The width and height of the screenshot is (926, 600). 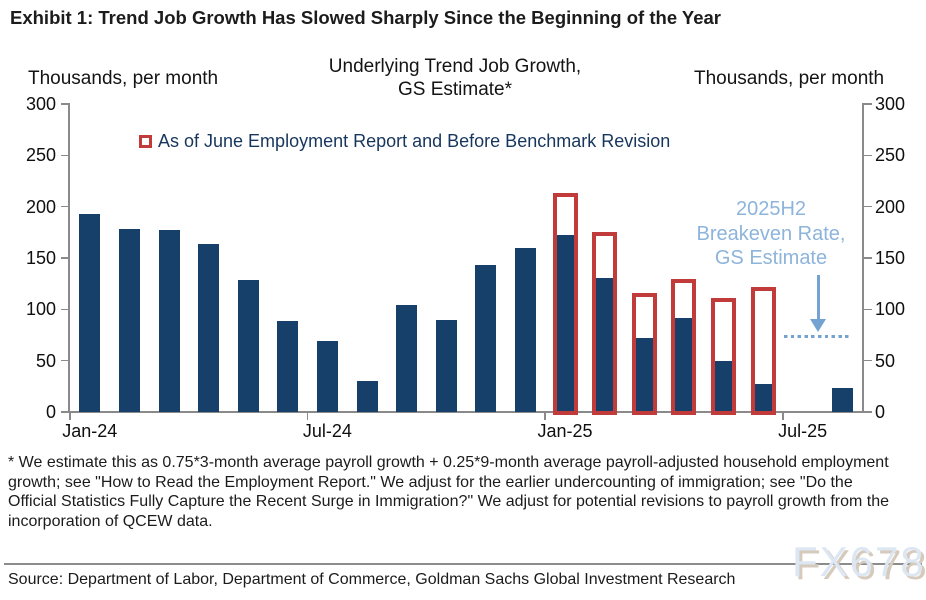 What do you see at coordinates (789, 78) in the screenshot?
I see `right-axis-units-label: Thousands, per month` at bounding box center [789, 78].